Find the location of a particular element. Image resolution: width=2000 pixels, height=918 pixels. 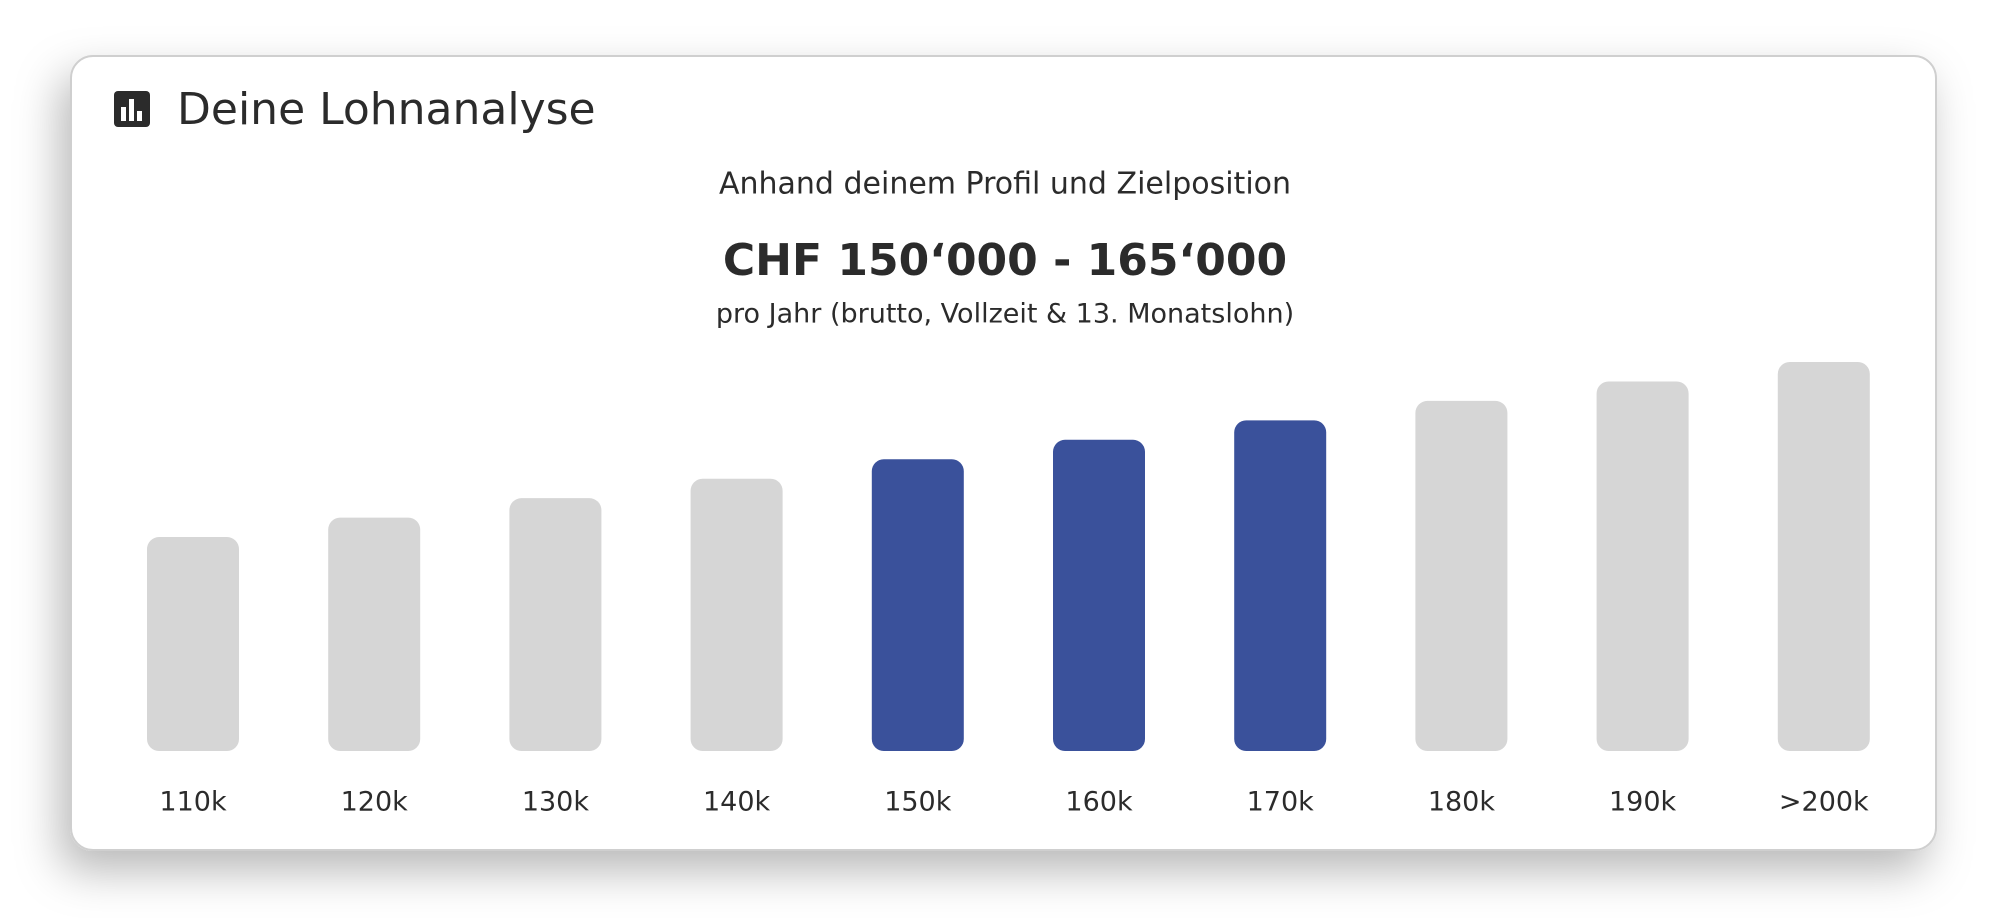

chart-icon is located at coordinates (132, 109).